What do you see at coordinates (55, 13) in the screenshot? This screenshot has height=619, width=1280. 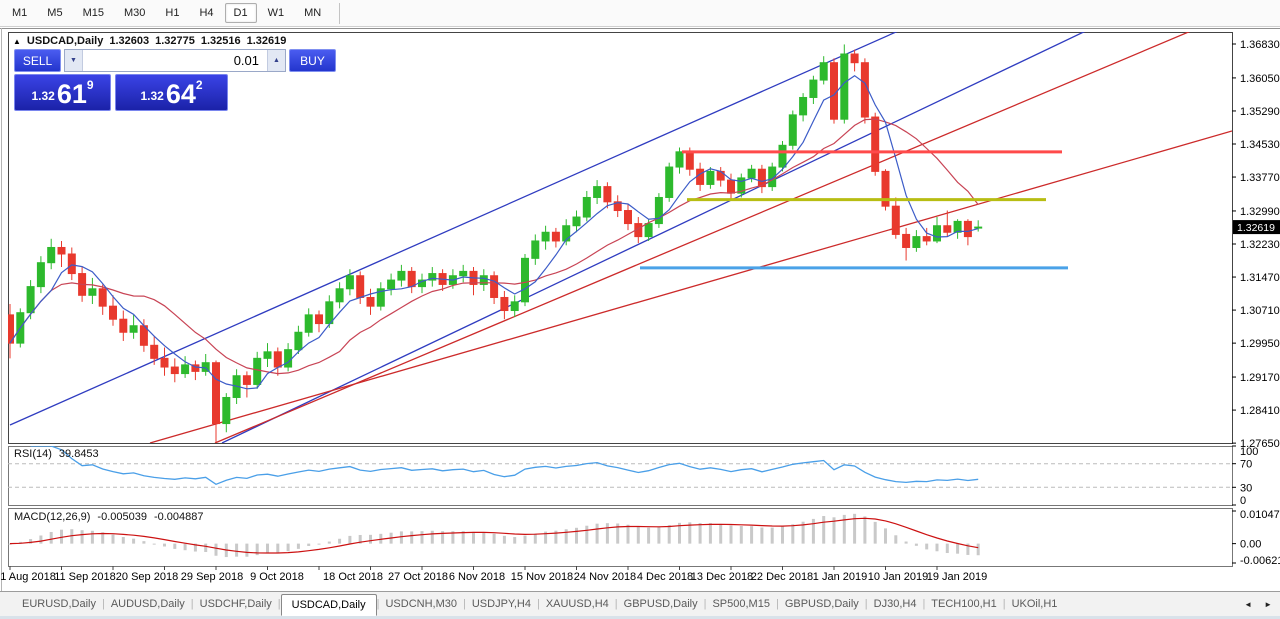 I see `timeframe-button-M5: M5` at bounding box center [55, 13].